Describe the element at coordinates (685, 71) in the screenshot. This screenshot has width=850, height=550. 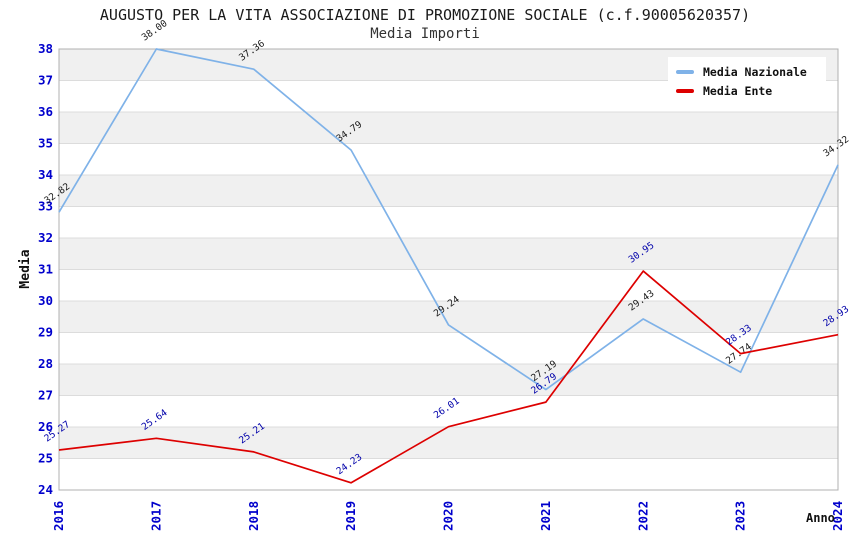
I see `legend-swatch-media-nazionale` at that location.